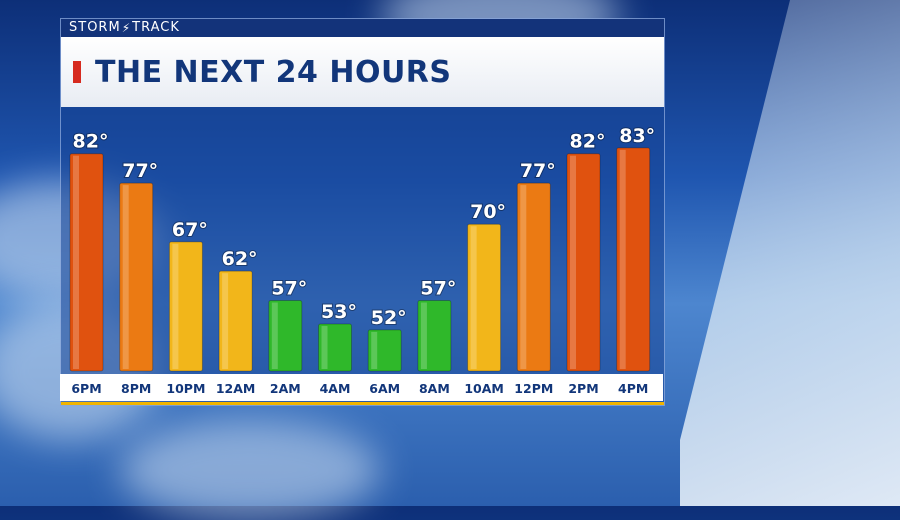  Describe the element at coordinates (389, 318) in the screenshot. I see `temperature-label: 52°` at that location.